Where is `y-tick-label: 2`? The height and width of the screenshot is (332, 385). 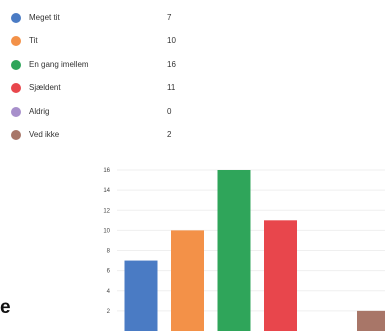 y-tick-label: 2 is located at coordinates (109, 312).